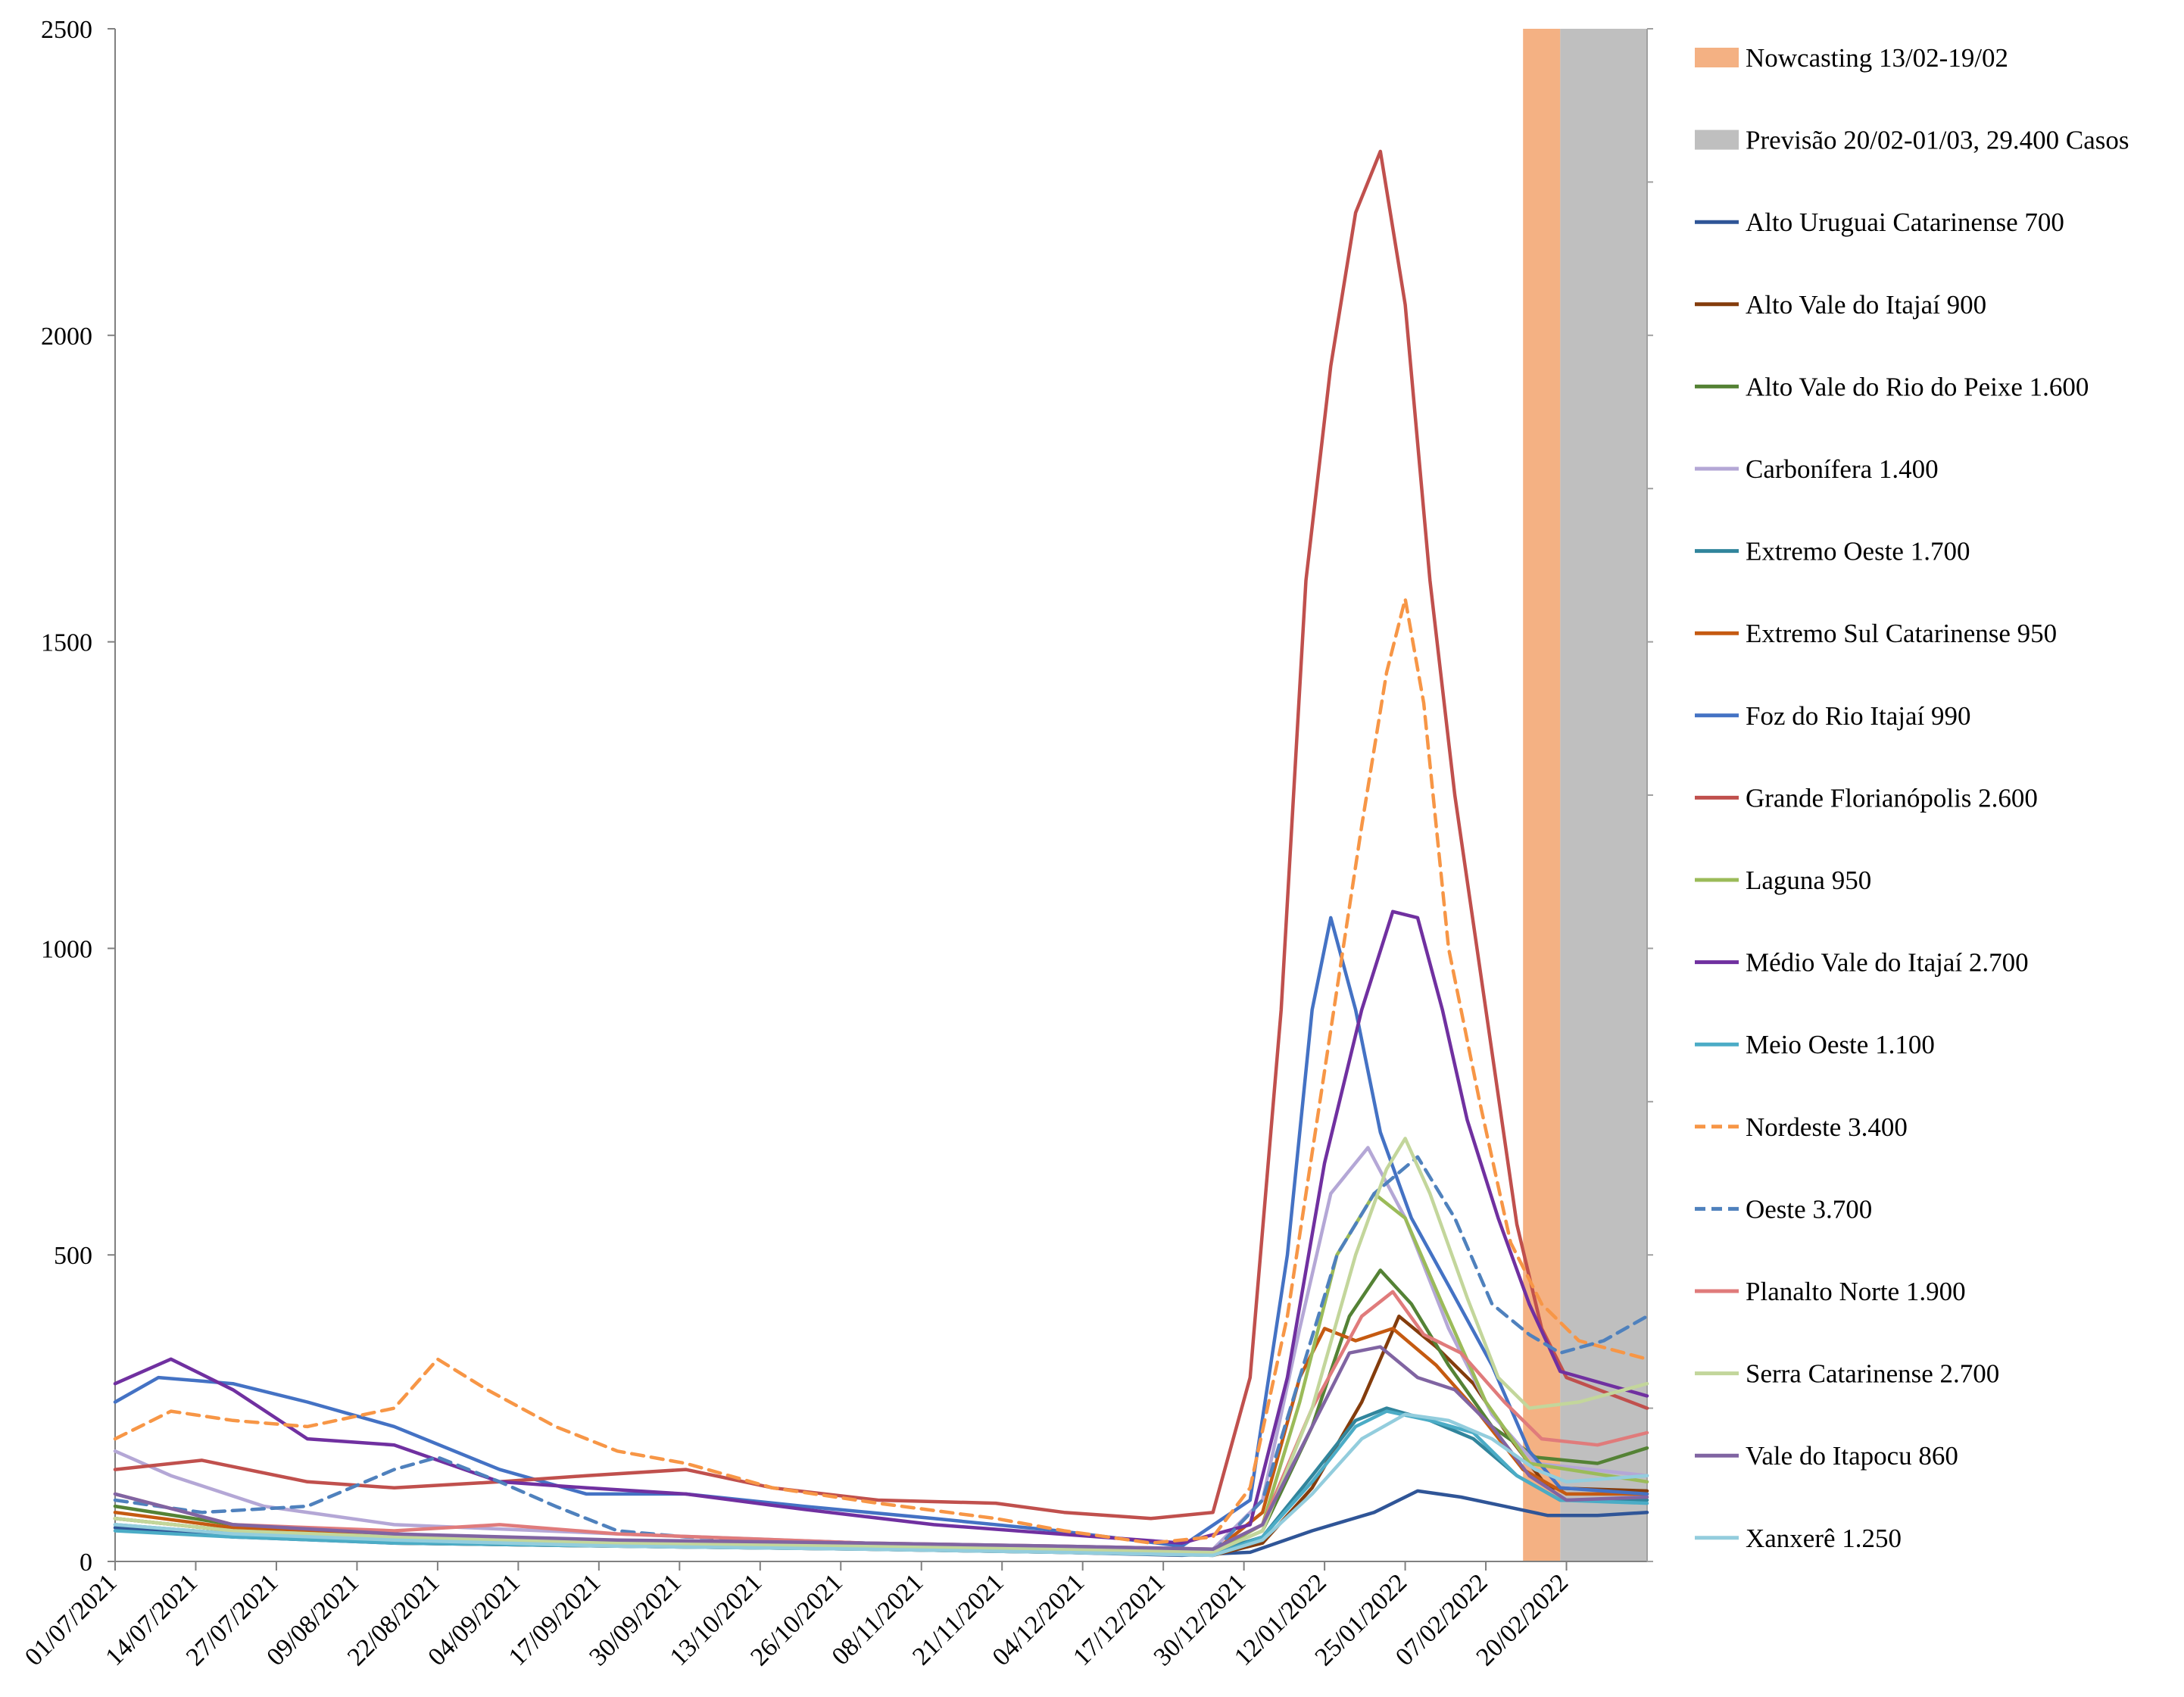 Image resolution: width=2184 pixels, height=1697 pixels. Describe the element at coordinates (66, 643) in the screenshot. I see `y-tick-label: 1500` at that location.